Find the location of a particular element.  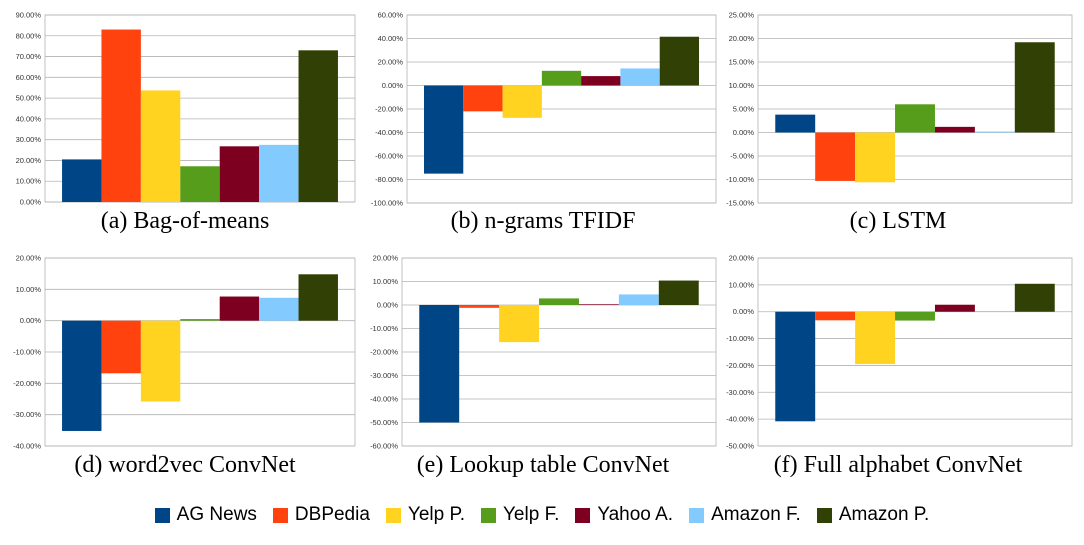

legend-item-yelp-p: Yelp P. is located at coordinates (425, 515).